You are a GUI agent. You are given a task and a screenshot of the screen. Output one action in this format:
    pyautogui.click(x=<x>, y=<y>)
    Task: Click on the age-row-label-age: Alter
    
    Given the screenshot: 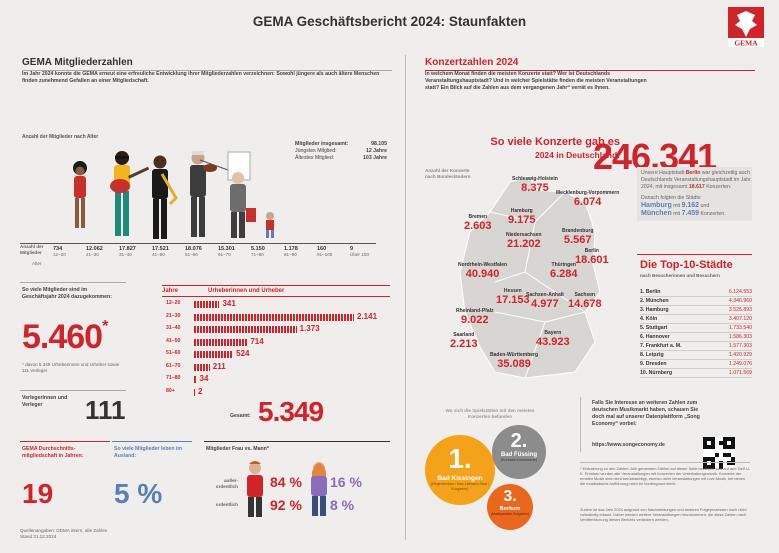 What is the action you would take?
    pyautogui.click(x=37, y=263)
    